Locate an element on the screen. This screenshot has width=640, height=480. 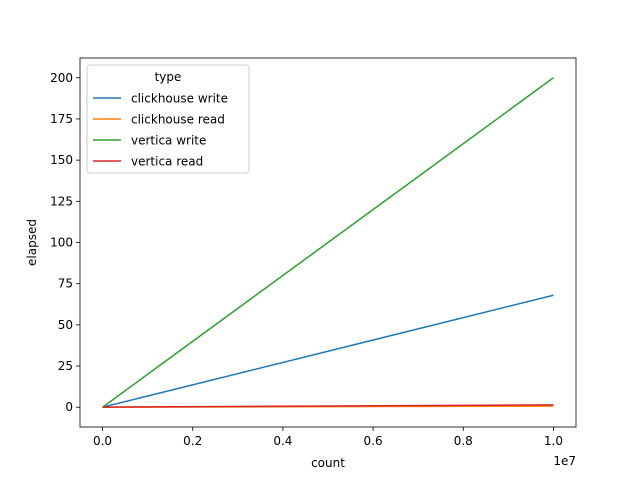
series-line-vertica-read is located at coordinates (327, 406).